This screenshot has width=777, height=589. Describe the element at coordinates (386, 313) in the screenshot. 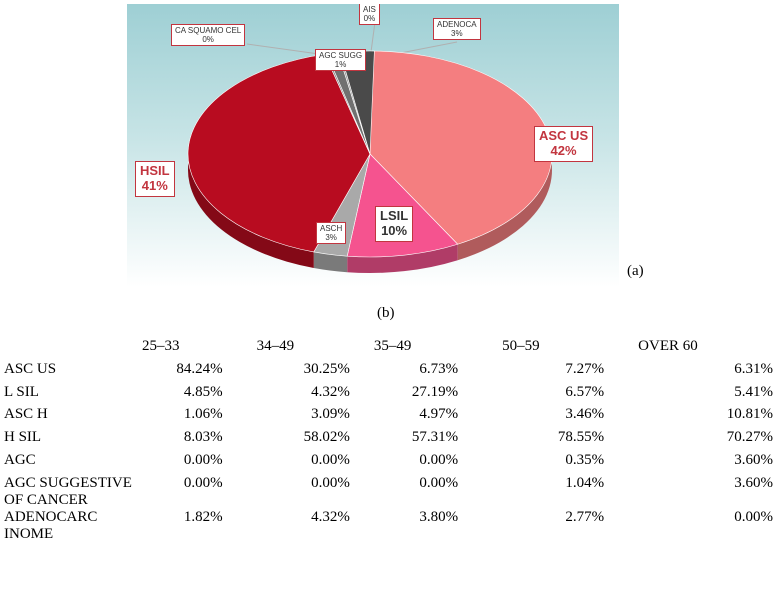

I see `figure-label-b: (b)` at that location.